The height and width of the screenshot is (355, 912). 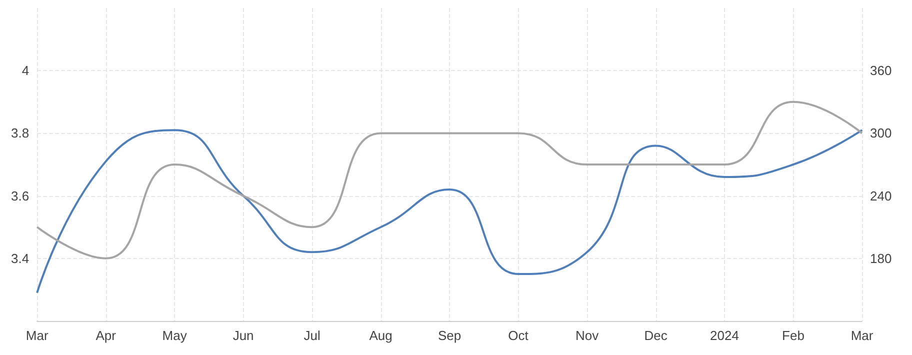 I want to click on y-tick-label: 3.4, so click(x=20, y=258).